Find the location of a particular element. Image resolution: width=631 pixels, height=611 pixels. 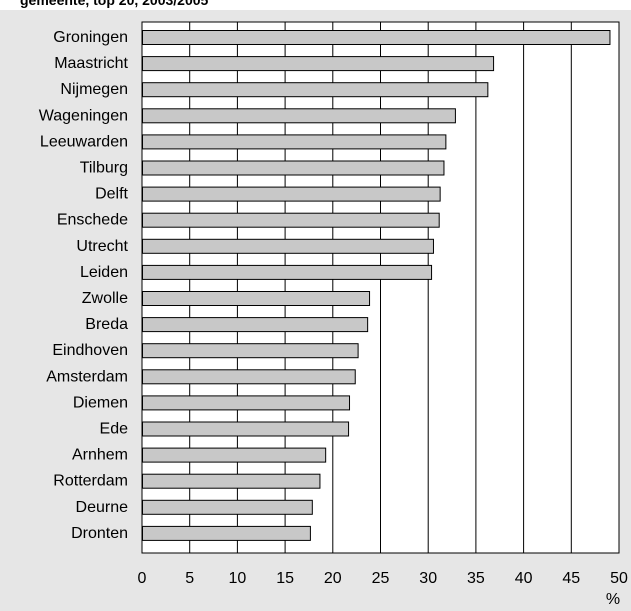

category-label: Breda is located at coordinates (106, 324).